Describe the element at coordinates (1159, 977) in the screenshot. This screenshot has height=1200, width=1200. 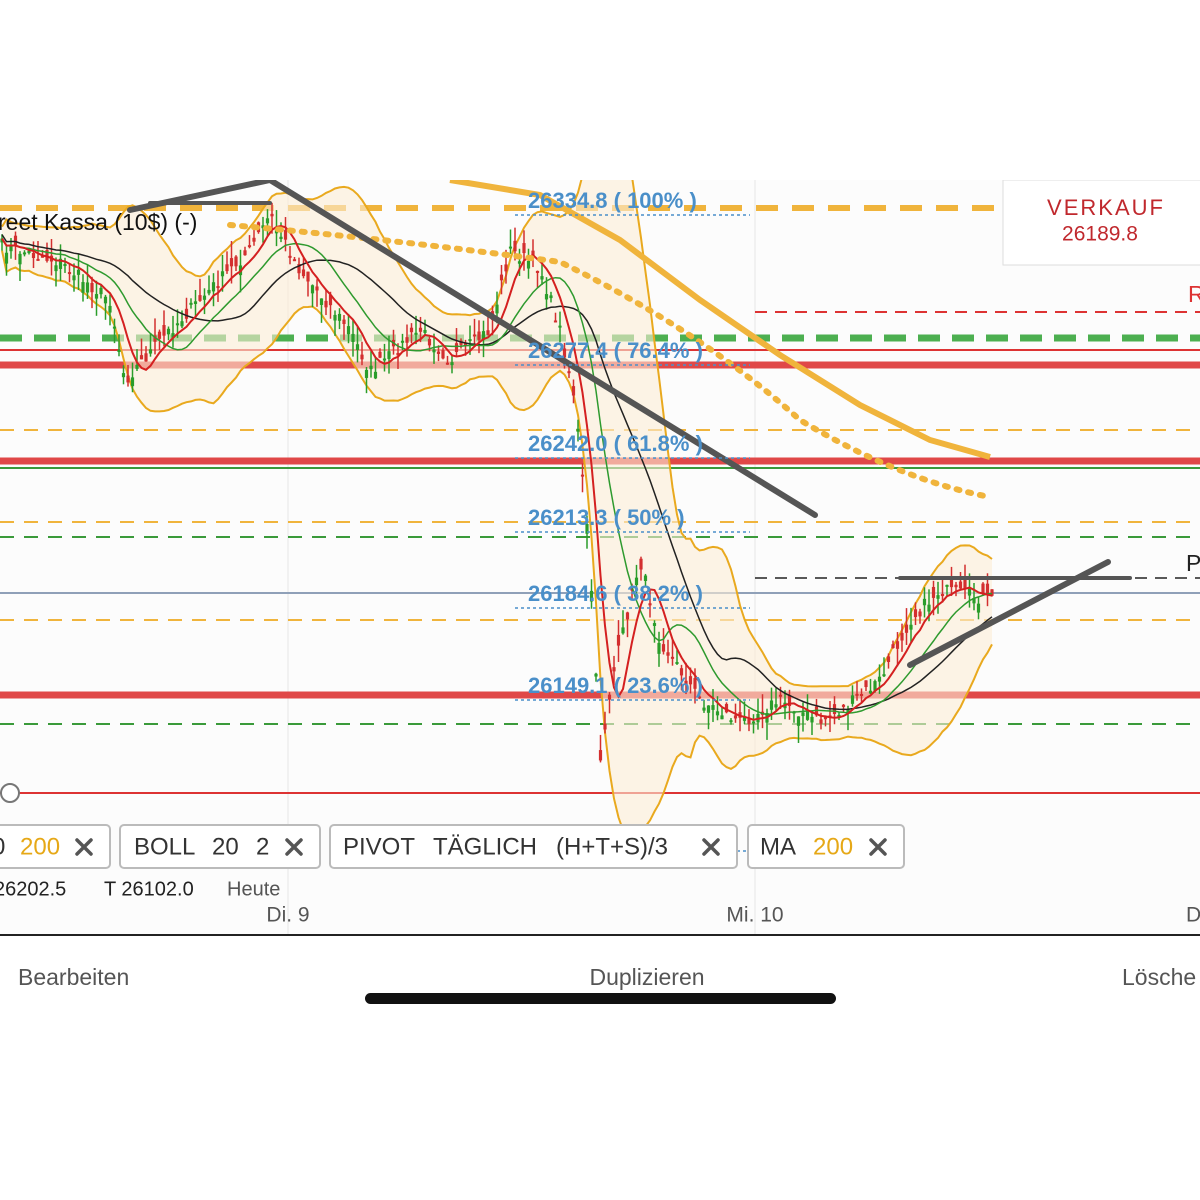
I see `toolbar-button: Lösche` at that location.